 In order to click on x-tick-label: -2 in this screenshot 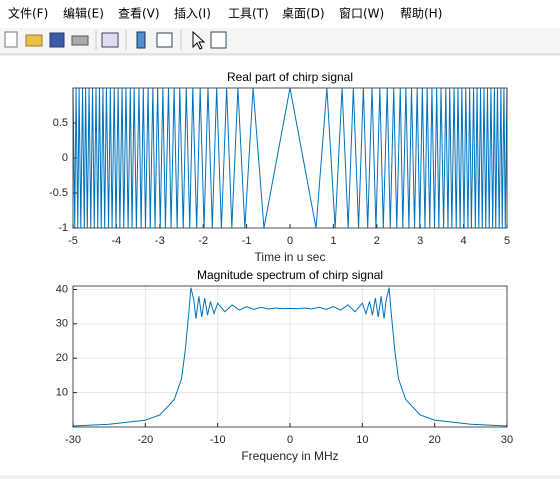, I will do `click(203, 241)`.